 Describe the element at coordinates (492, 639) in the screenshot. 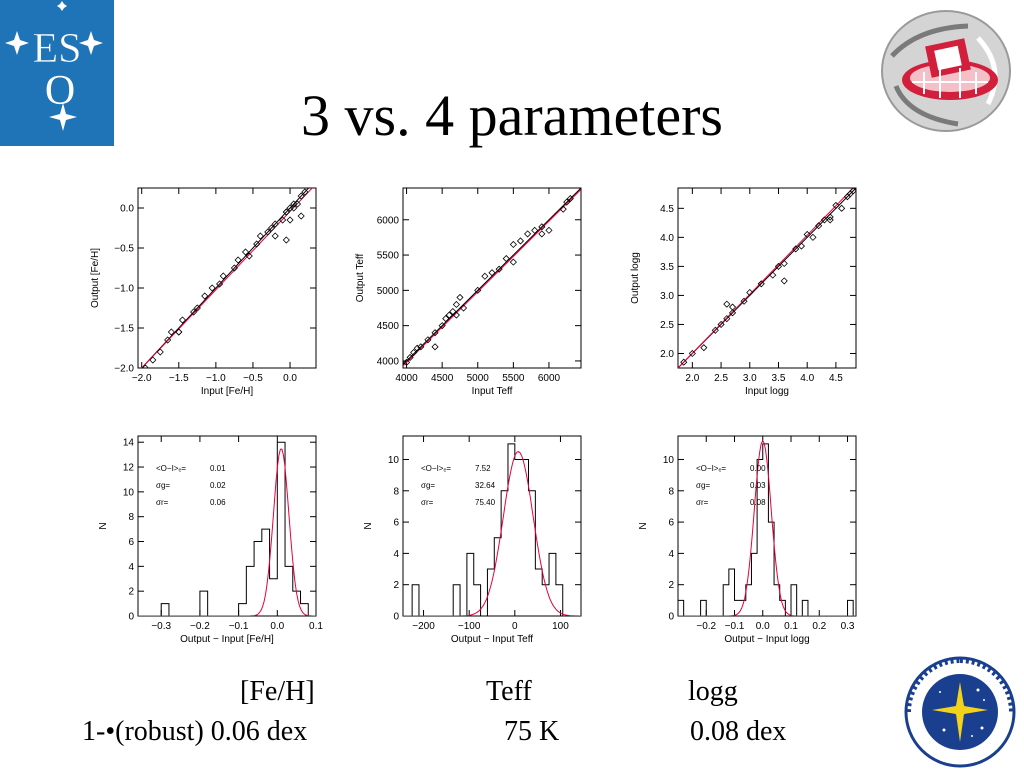

I see `x-axis-label: Output − Input Teff` at that location.